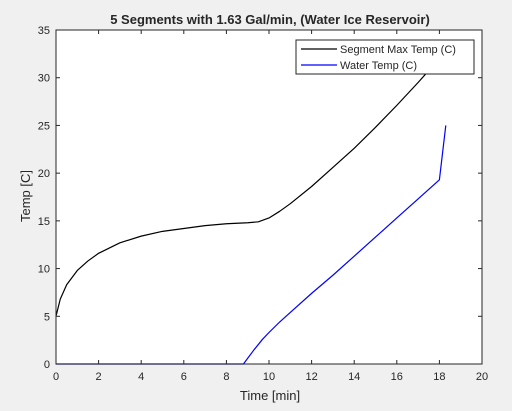 The image size is (512, 411). What do you see at coordinates (311, 377) in the screenshot?
I see `x-tick-label: 12` at bounding box center [311, 377].